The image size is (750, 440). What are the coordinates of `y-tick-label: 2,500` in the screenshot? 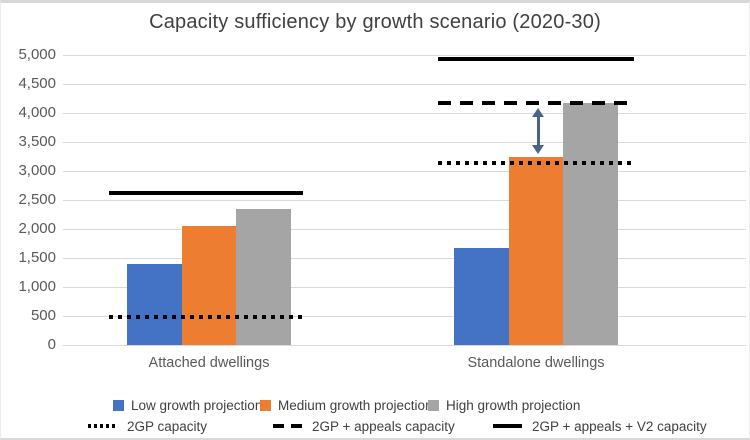 It's located at (37, 199).